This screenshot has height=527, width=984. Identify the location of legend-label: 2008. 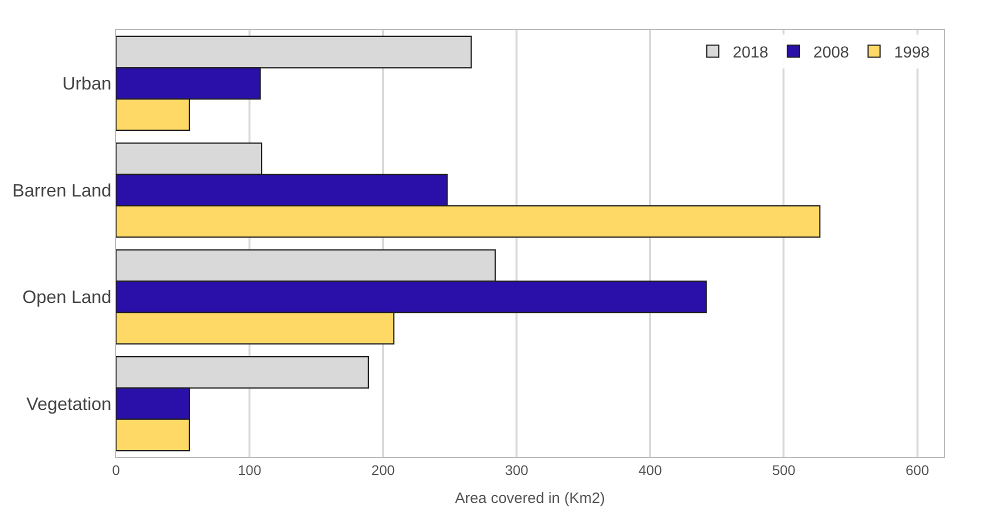
(831, 53).